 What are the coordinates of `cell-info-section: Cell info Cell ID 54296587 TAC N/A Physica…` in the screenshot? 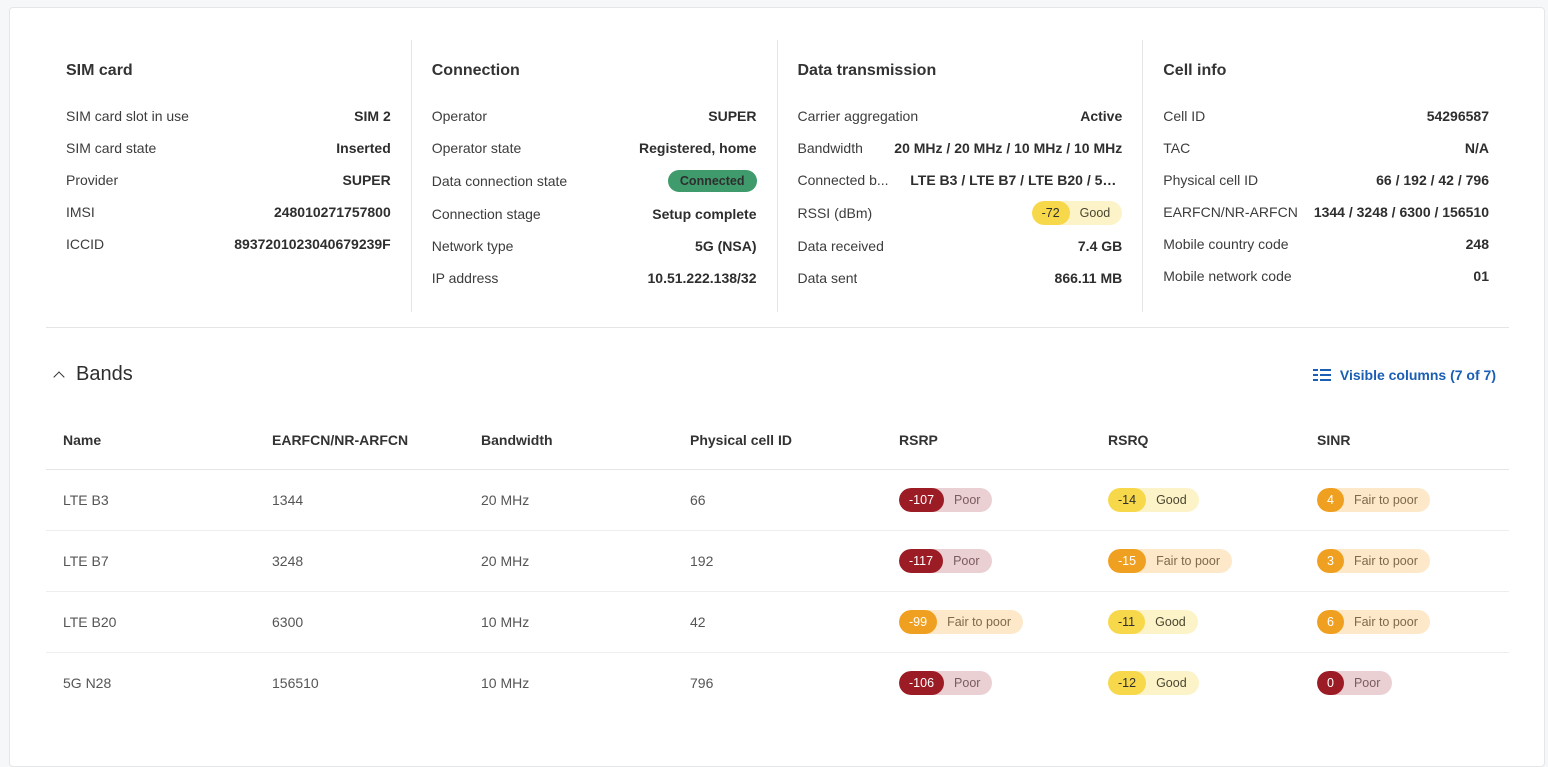 It's located at (1326, 176).